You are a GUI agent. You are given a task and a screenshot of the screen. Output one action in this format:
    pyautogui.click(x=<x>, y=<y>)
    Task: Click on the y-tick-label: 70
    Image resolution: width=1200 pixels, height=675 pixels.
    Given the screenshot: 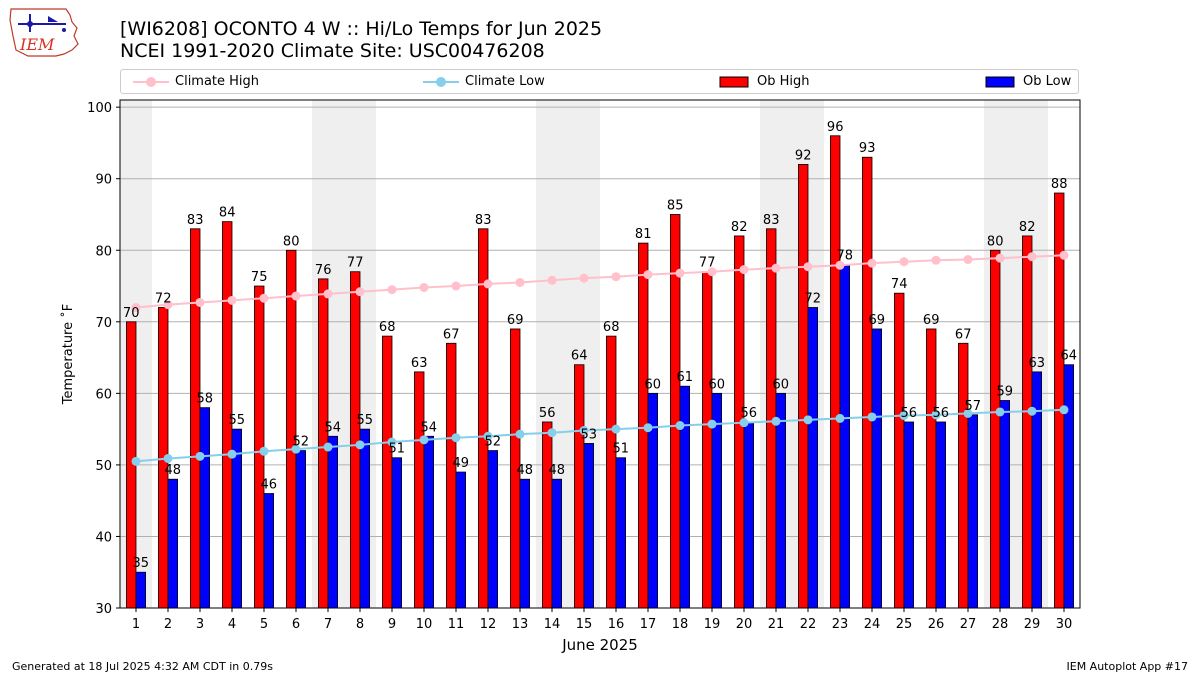 What is the action you would take?
    pyautogui.click(x=103, y=323)
    